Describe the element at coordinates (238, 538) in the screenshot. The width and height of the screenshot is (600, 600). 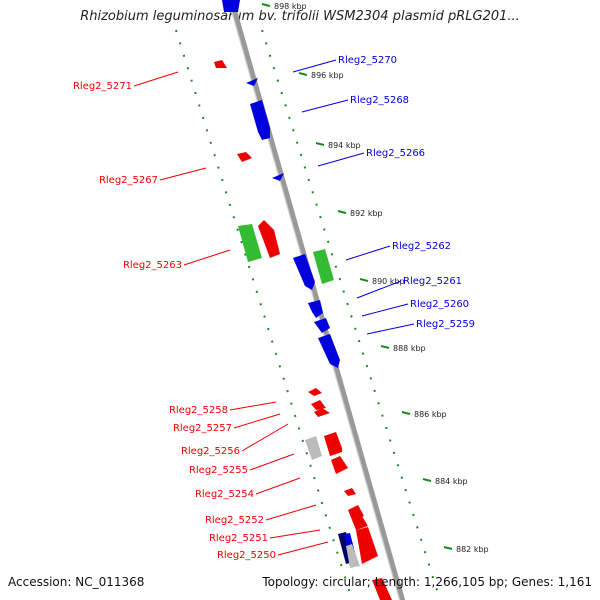
I see `gene-label-forward: Rleg2_5251` at that location.